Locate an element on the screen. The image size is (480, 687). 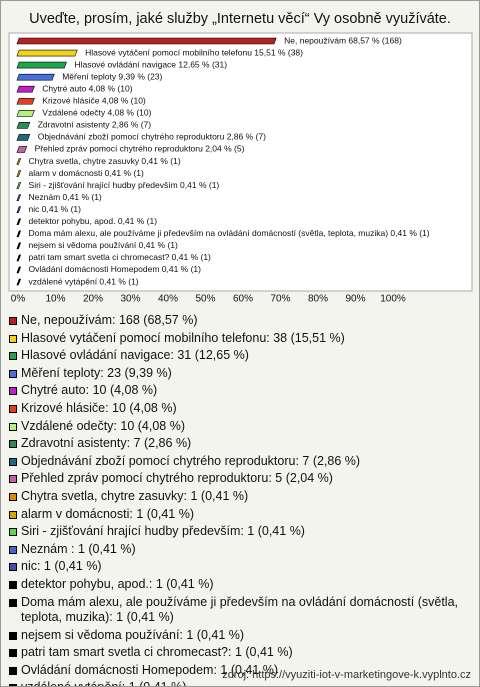
bar-label: Měření teploty 9,39 % (23) is located at coordinates (112, 76).